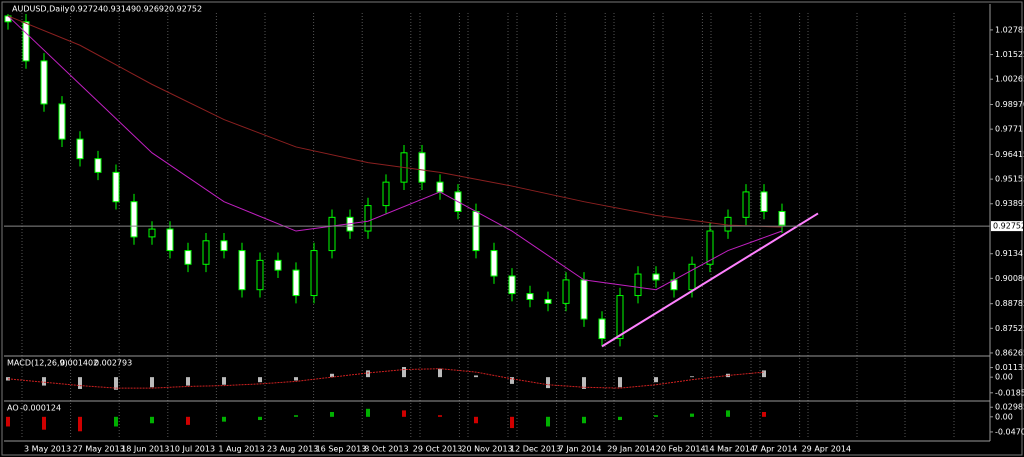  Describe the element at coordinates (47, 449) in the screenshot. I see `x-tick-label: 3 May 2013` at that location.